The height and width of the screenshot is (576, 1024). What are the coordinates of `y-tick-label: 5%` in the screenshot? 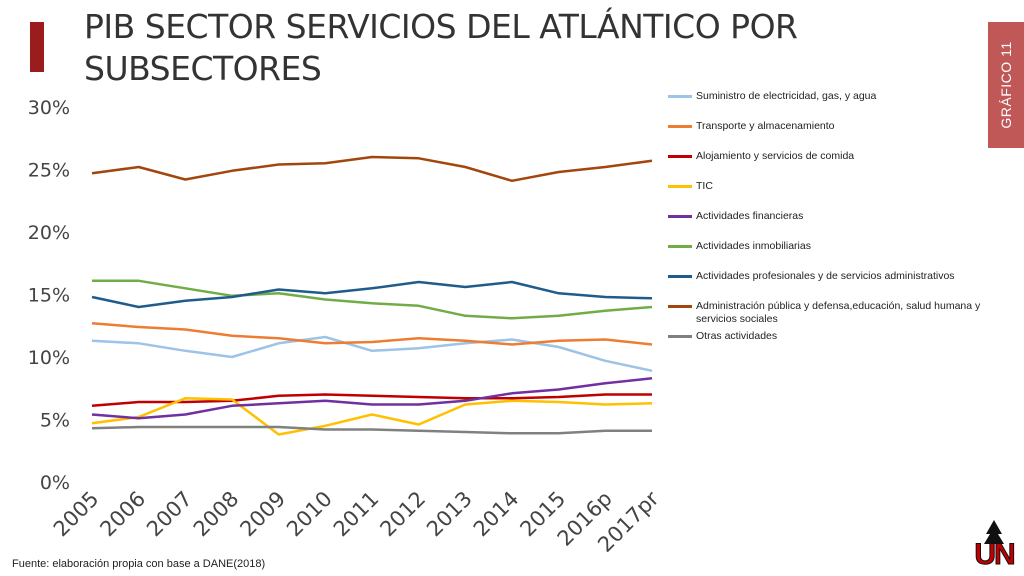 It's located at (55, 421).